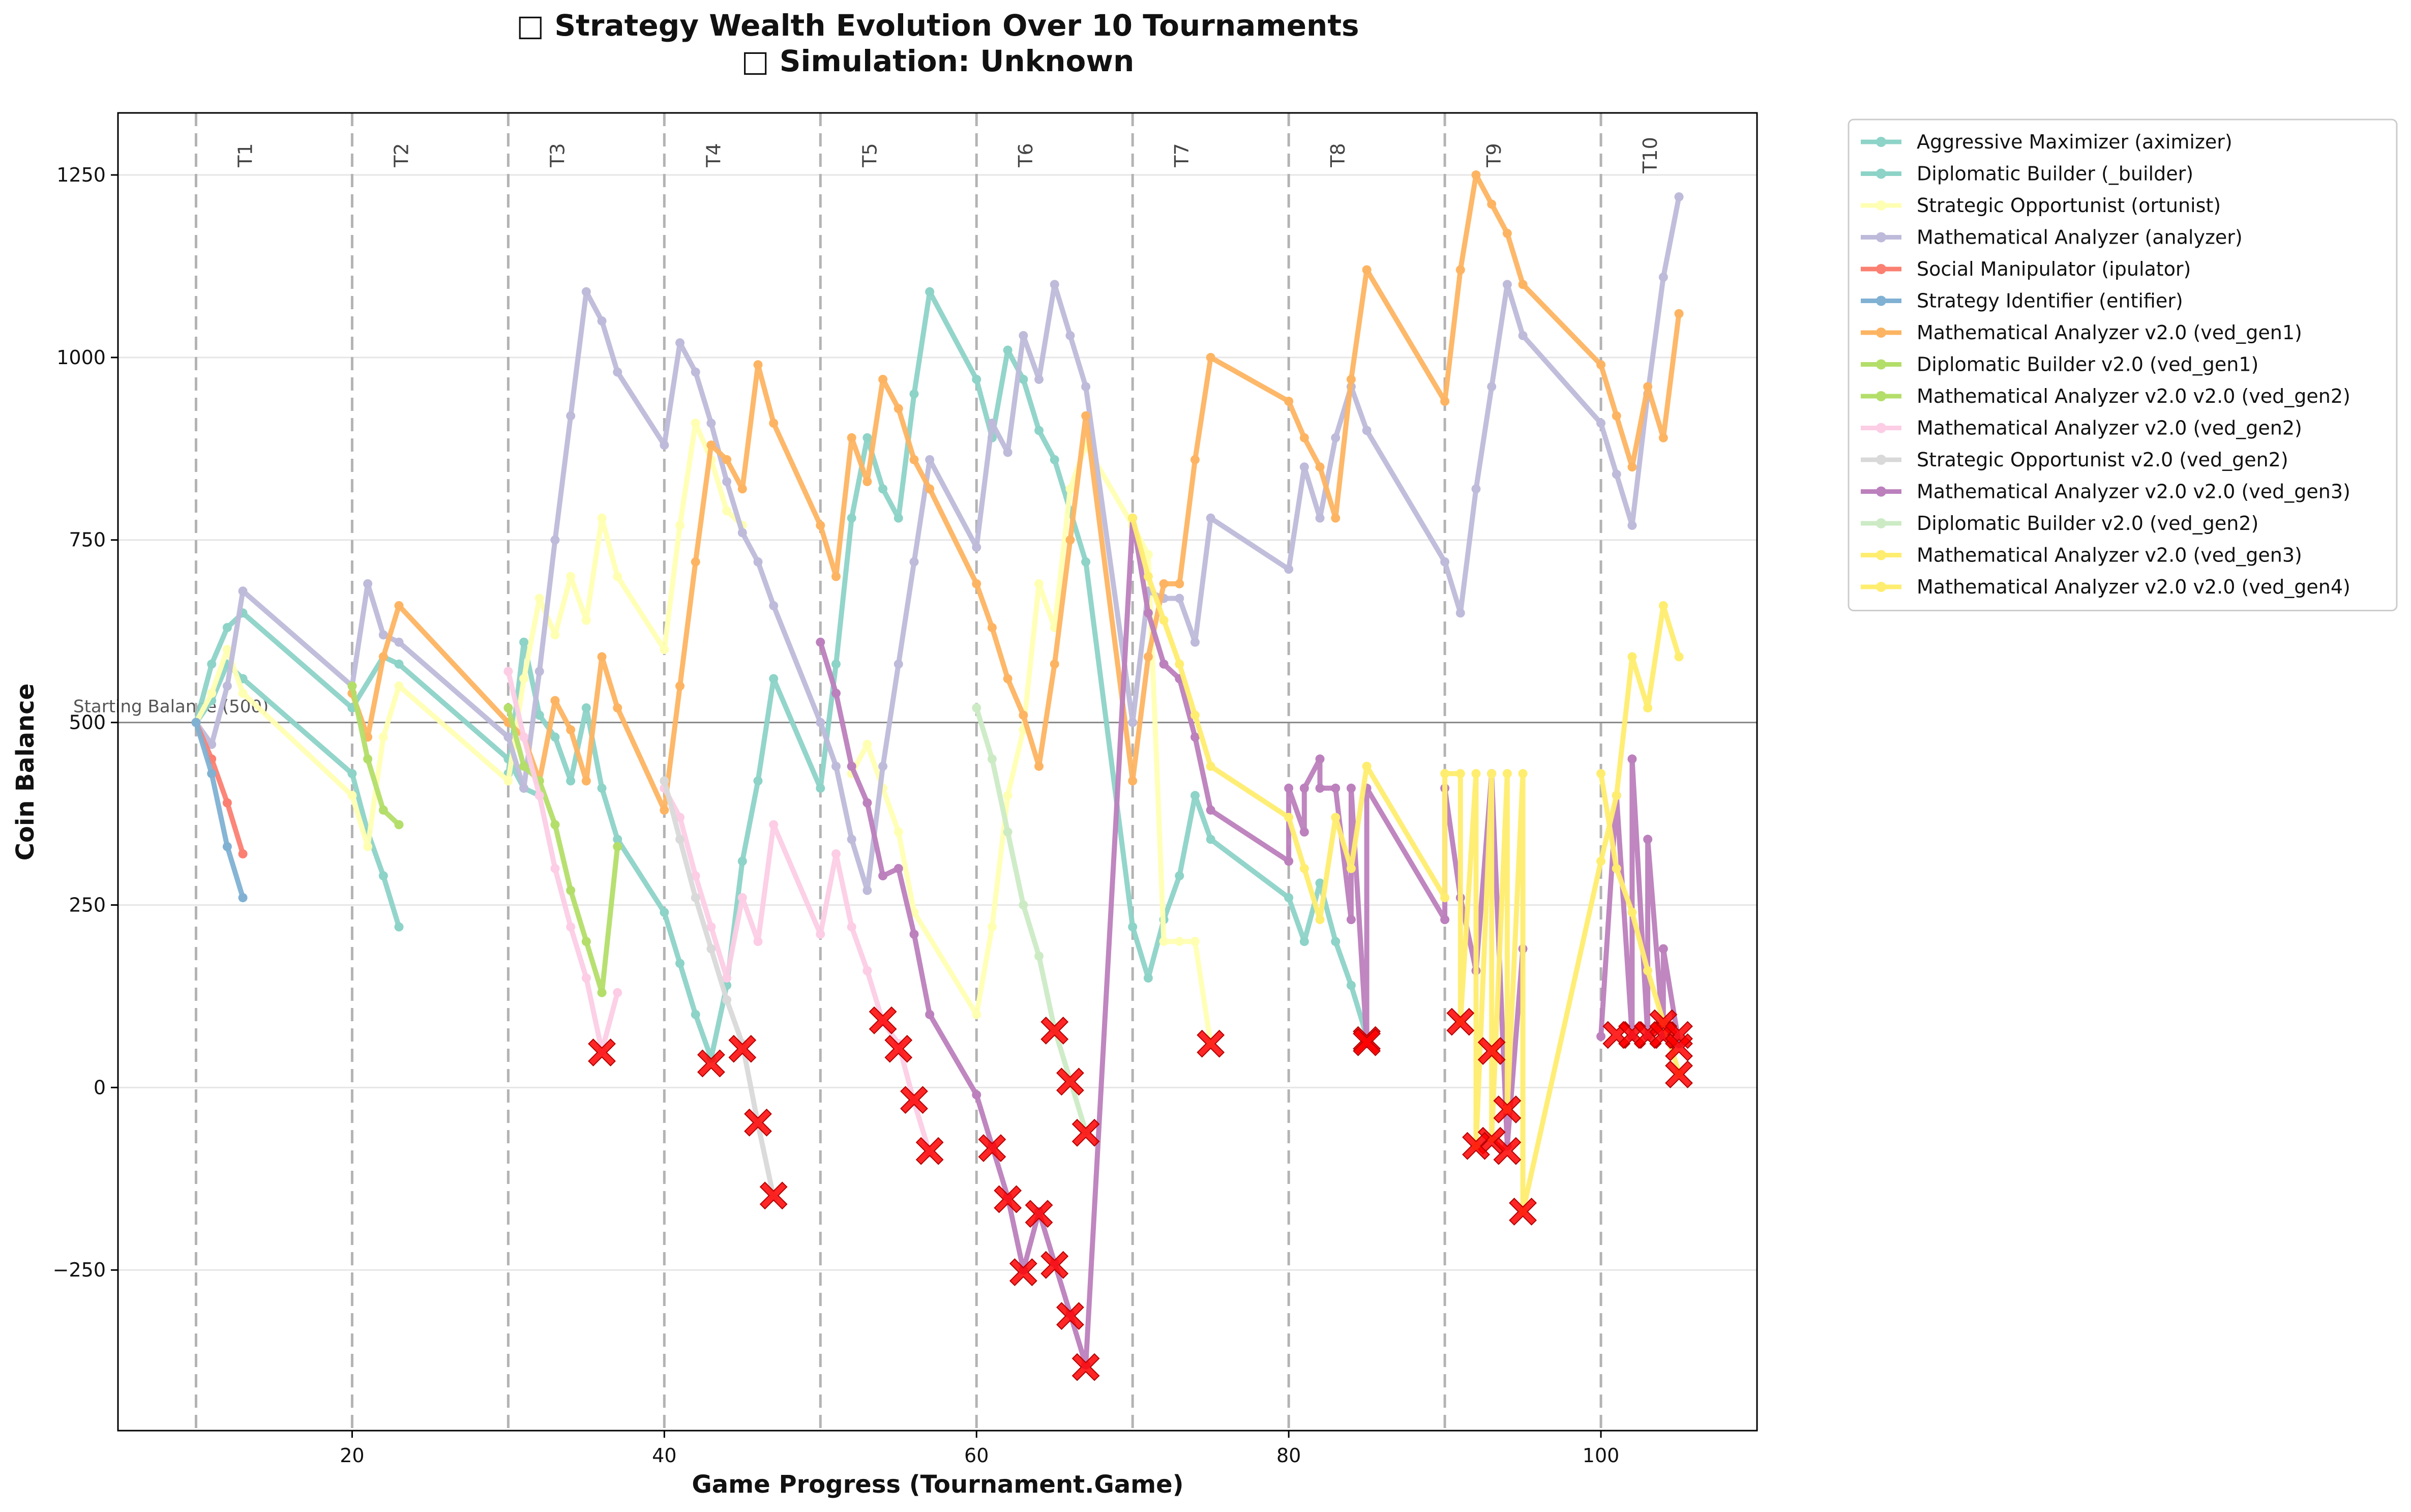 This screenshot has height=1512, width=2411. Describe the element at coordinates (2054, 269) in the screenshot. I see `legend-entry: Social Manipulator (ipulator)` at that location.